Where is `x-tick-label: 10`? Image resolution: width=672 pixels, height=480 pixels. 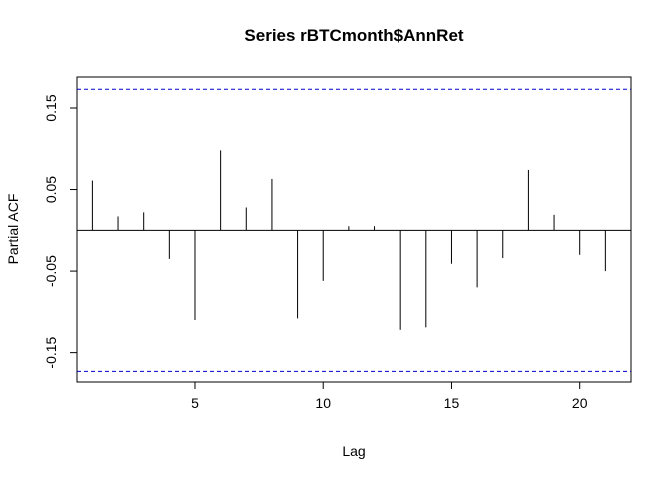 x-tick-label: 10 is located at coordinates (323, 403).